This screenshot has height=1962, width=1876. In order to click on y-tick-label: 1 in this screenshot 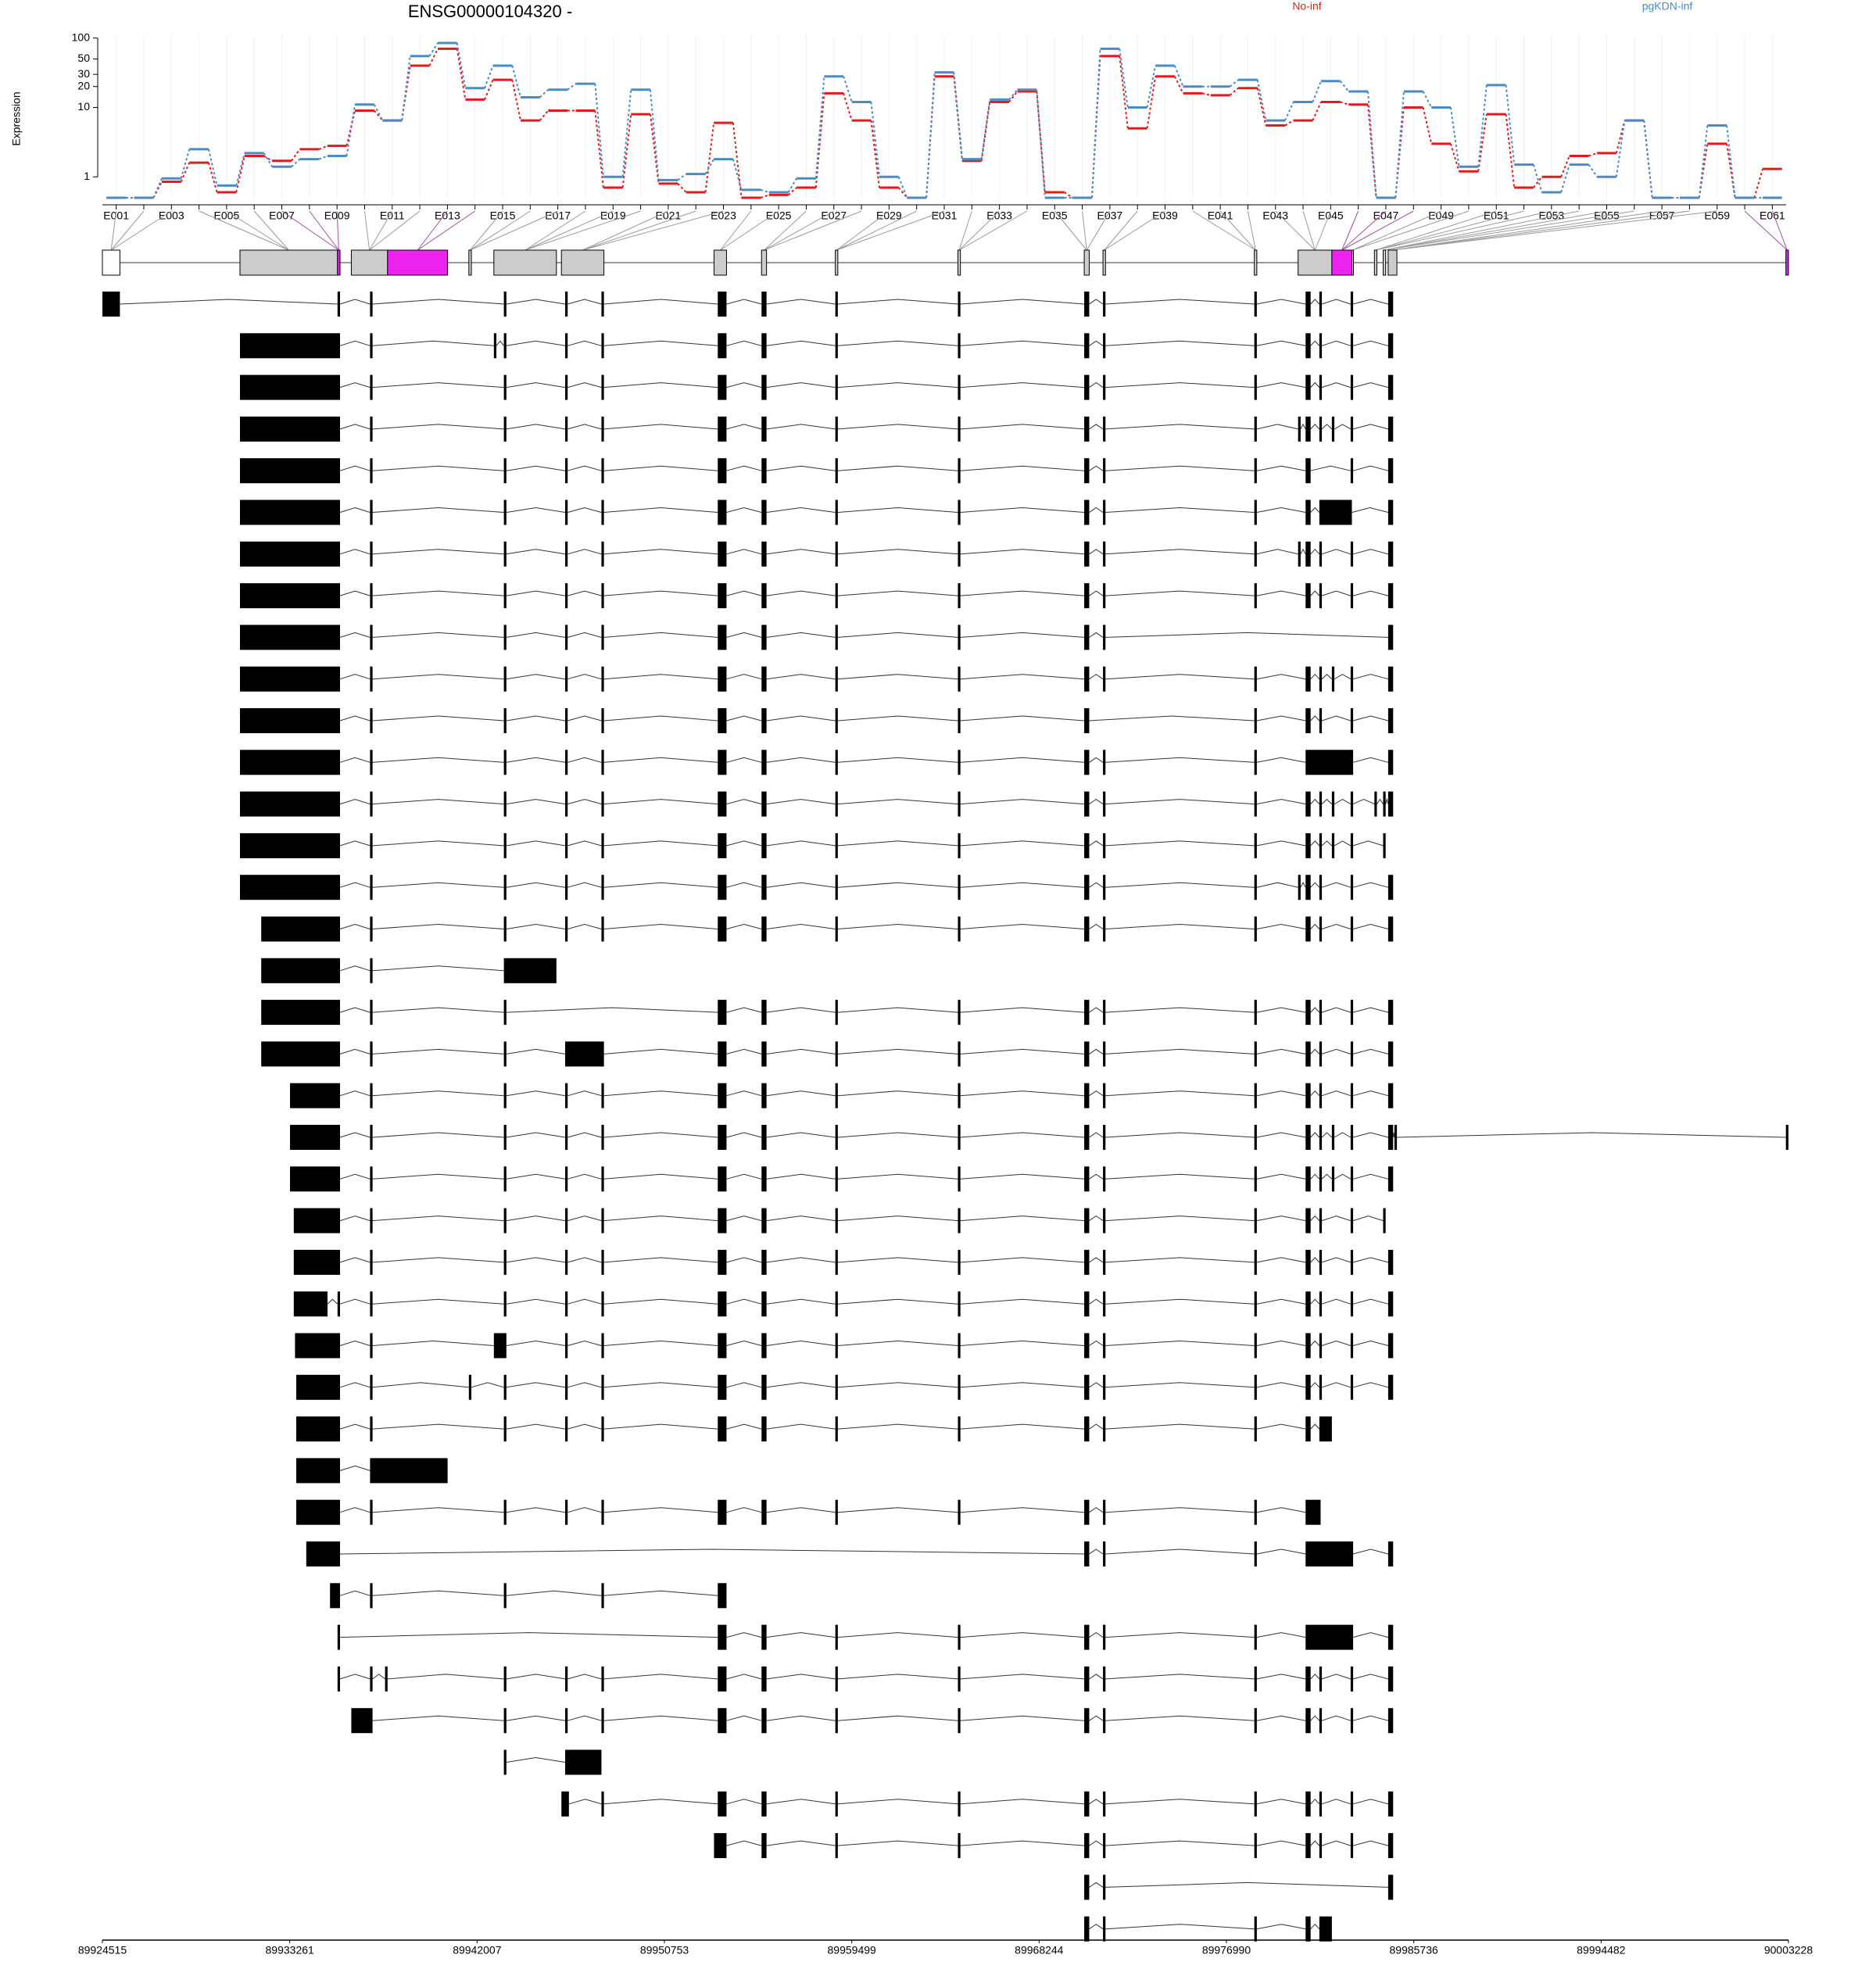, I will do `click(87, 176)`.